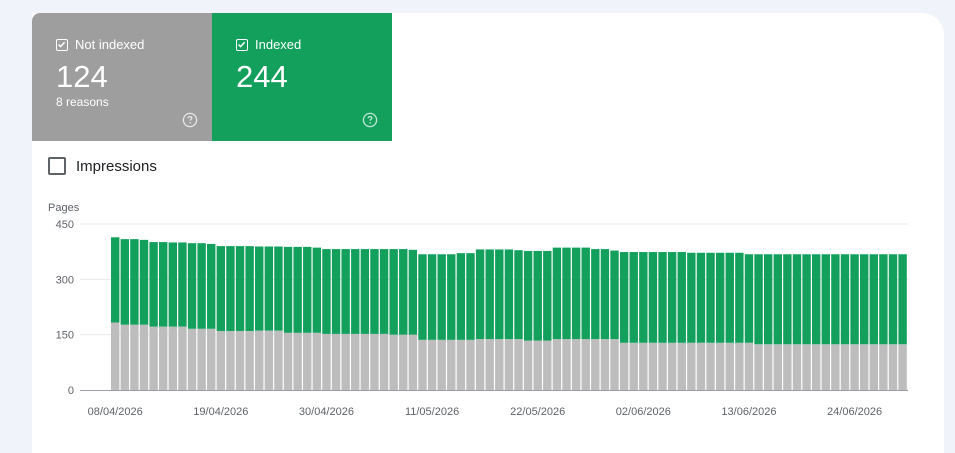 The width and height of the screenshot is (955, 453). What do you see at coordinates (102, 166) in the screenshot?
I see `impressions-toggle: Impressions` at bounding box center [102, 166].